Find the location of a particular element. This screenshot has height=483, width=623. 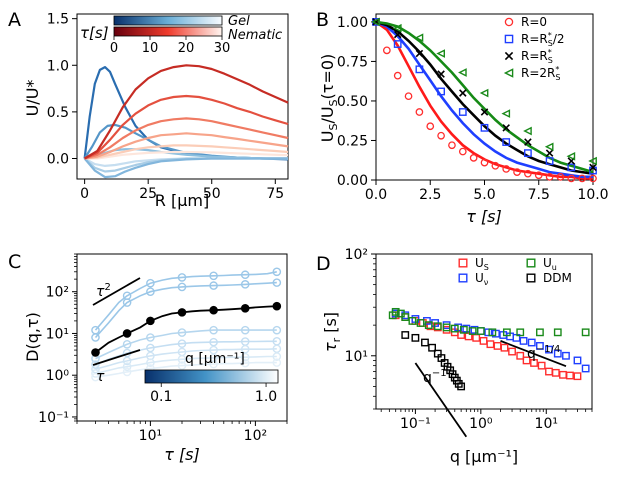

panel-b-legend-label: R=2R* S is located at coordinates (540, 73).